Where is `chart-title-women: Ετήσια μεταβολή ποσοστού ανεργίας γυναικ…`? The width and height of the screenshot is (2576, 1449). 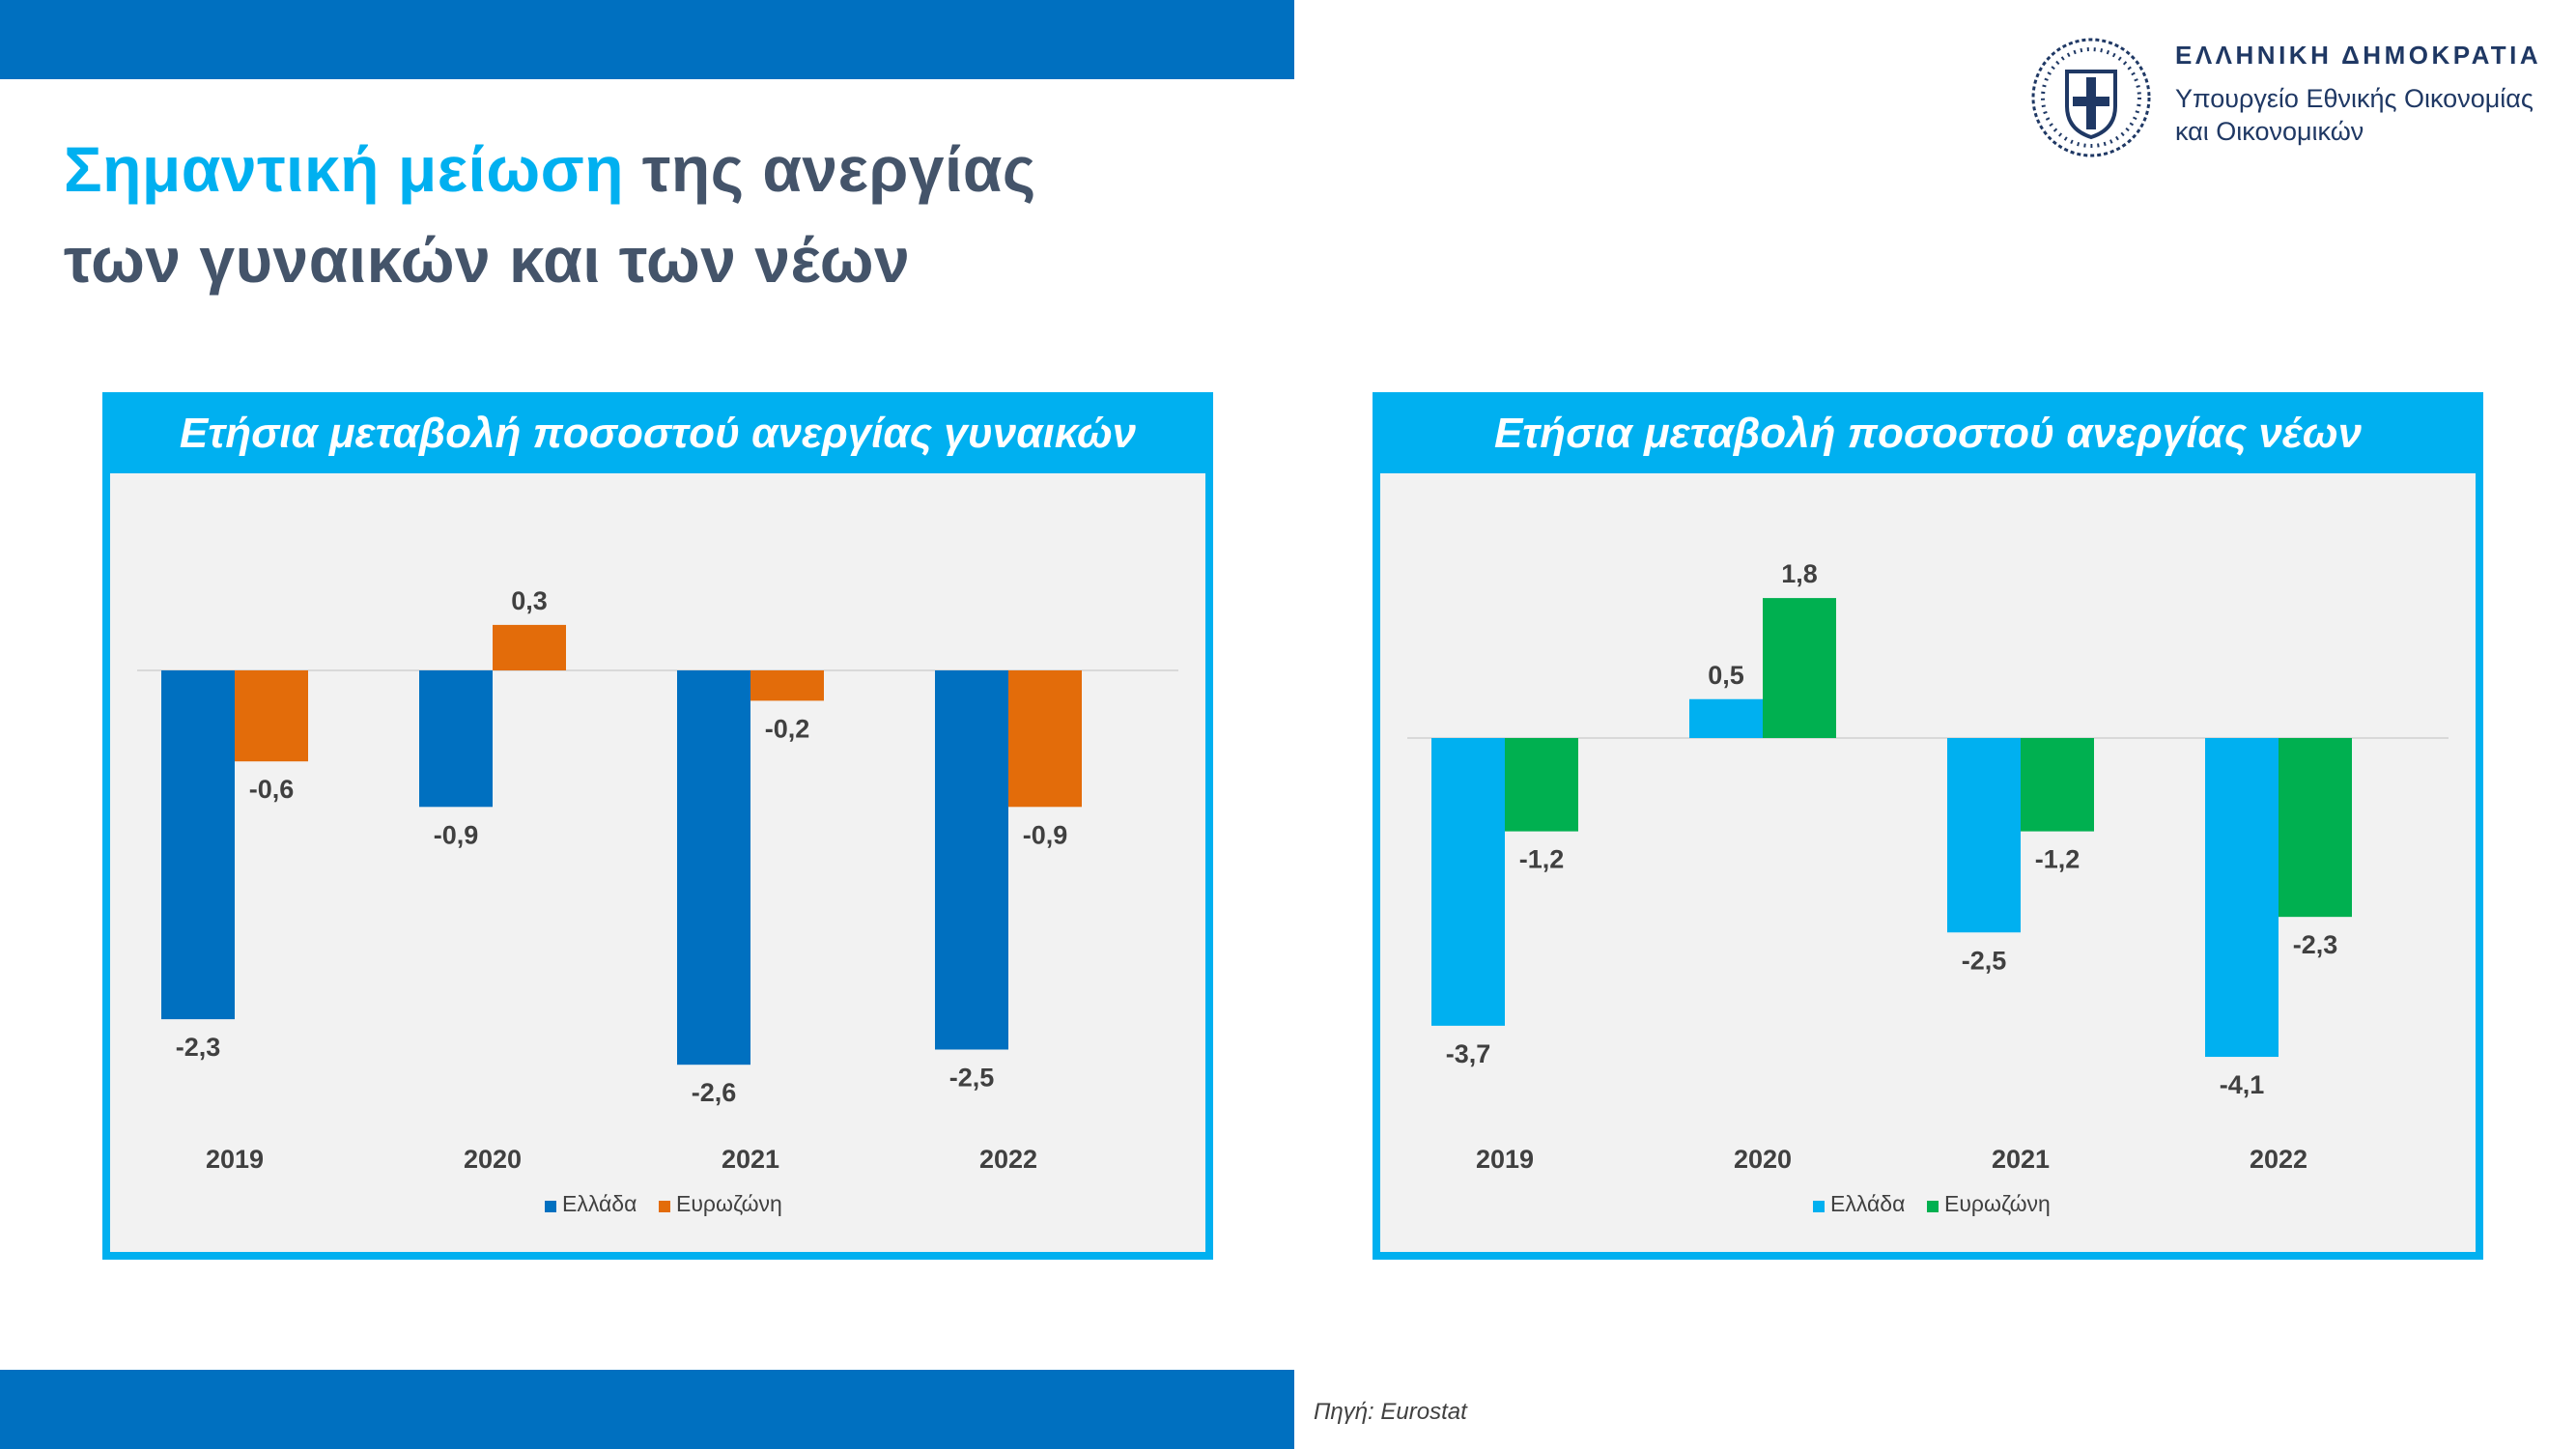
chart-title-women: Ετήσια μεταβολή ποσοστού ανεργίας γυναικ… is located at coordinates (658, 433).